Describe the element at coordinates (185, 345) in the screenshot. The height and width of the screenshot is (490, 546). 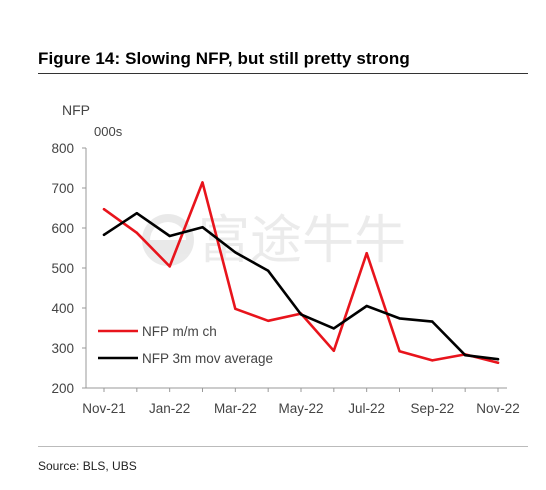
I see `legend: NFP m/m ch NFP 3m mov average` at that location.